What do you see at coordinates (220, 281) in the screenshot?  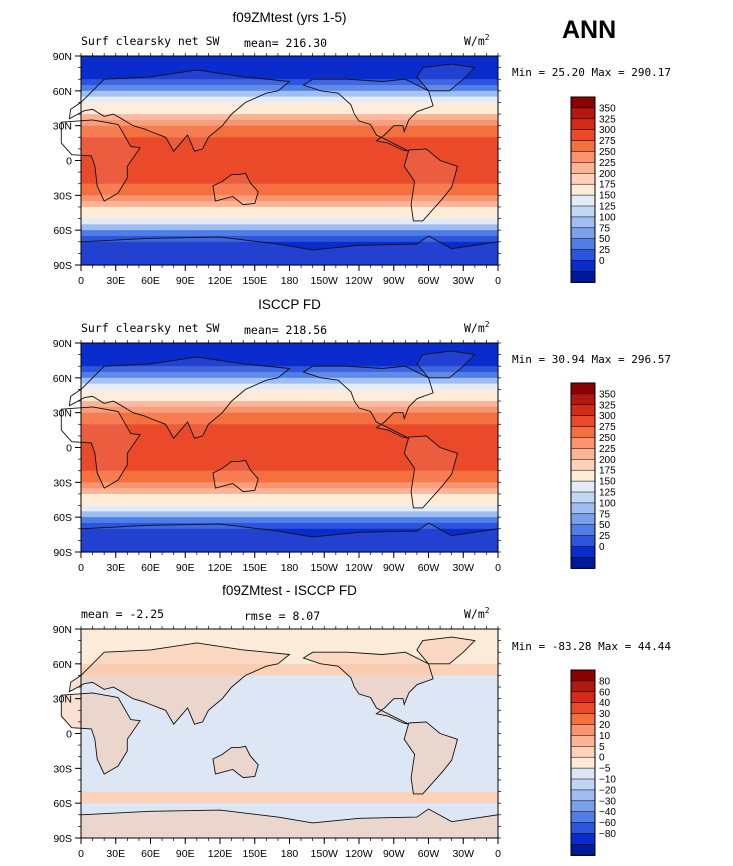 I see `x-tick-label: 120E` at bounding box center [220, 281].